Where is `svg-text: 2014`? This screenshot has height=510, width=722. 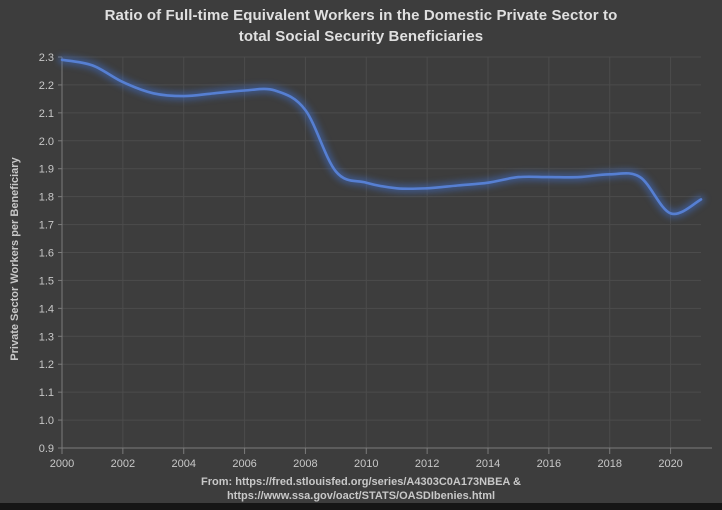
svg-text: 2014 is located at coordinates (488, 464).